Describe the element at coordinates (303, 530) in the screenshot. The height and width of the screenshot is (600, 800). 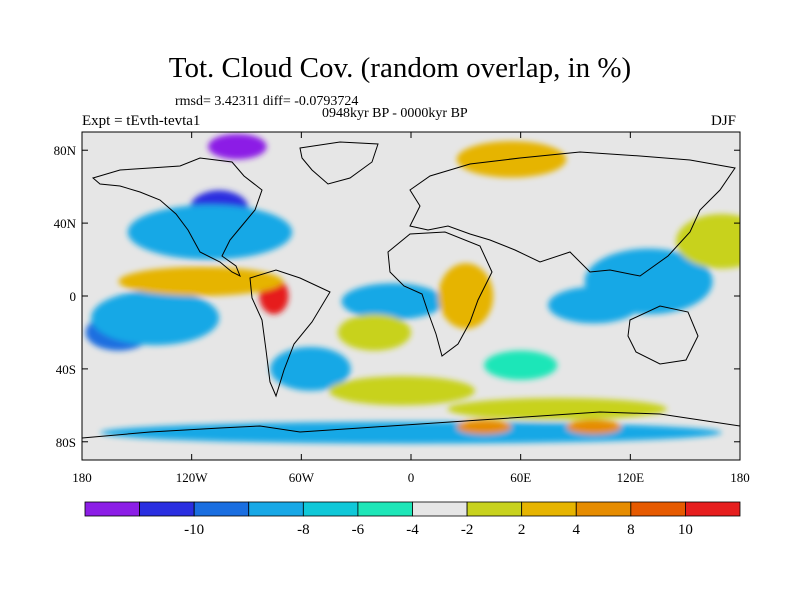
I see `colorbar-label: -8` at that location.